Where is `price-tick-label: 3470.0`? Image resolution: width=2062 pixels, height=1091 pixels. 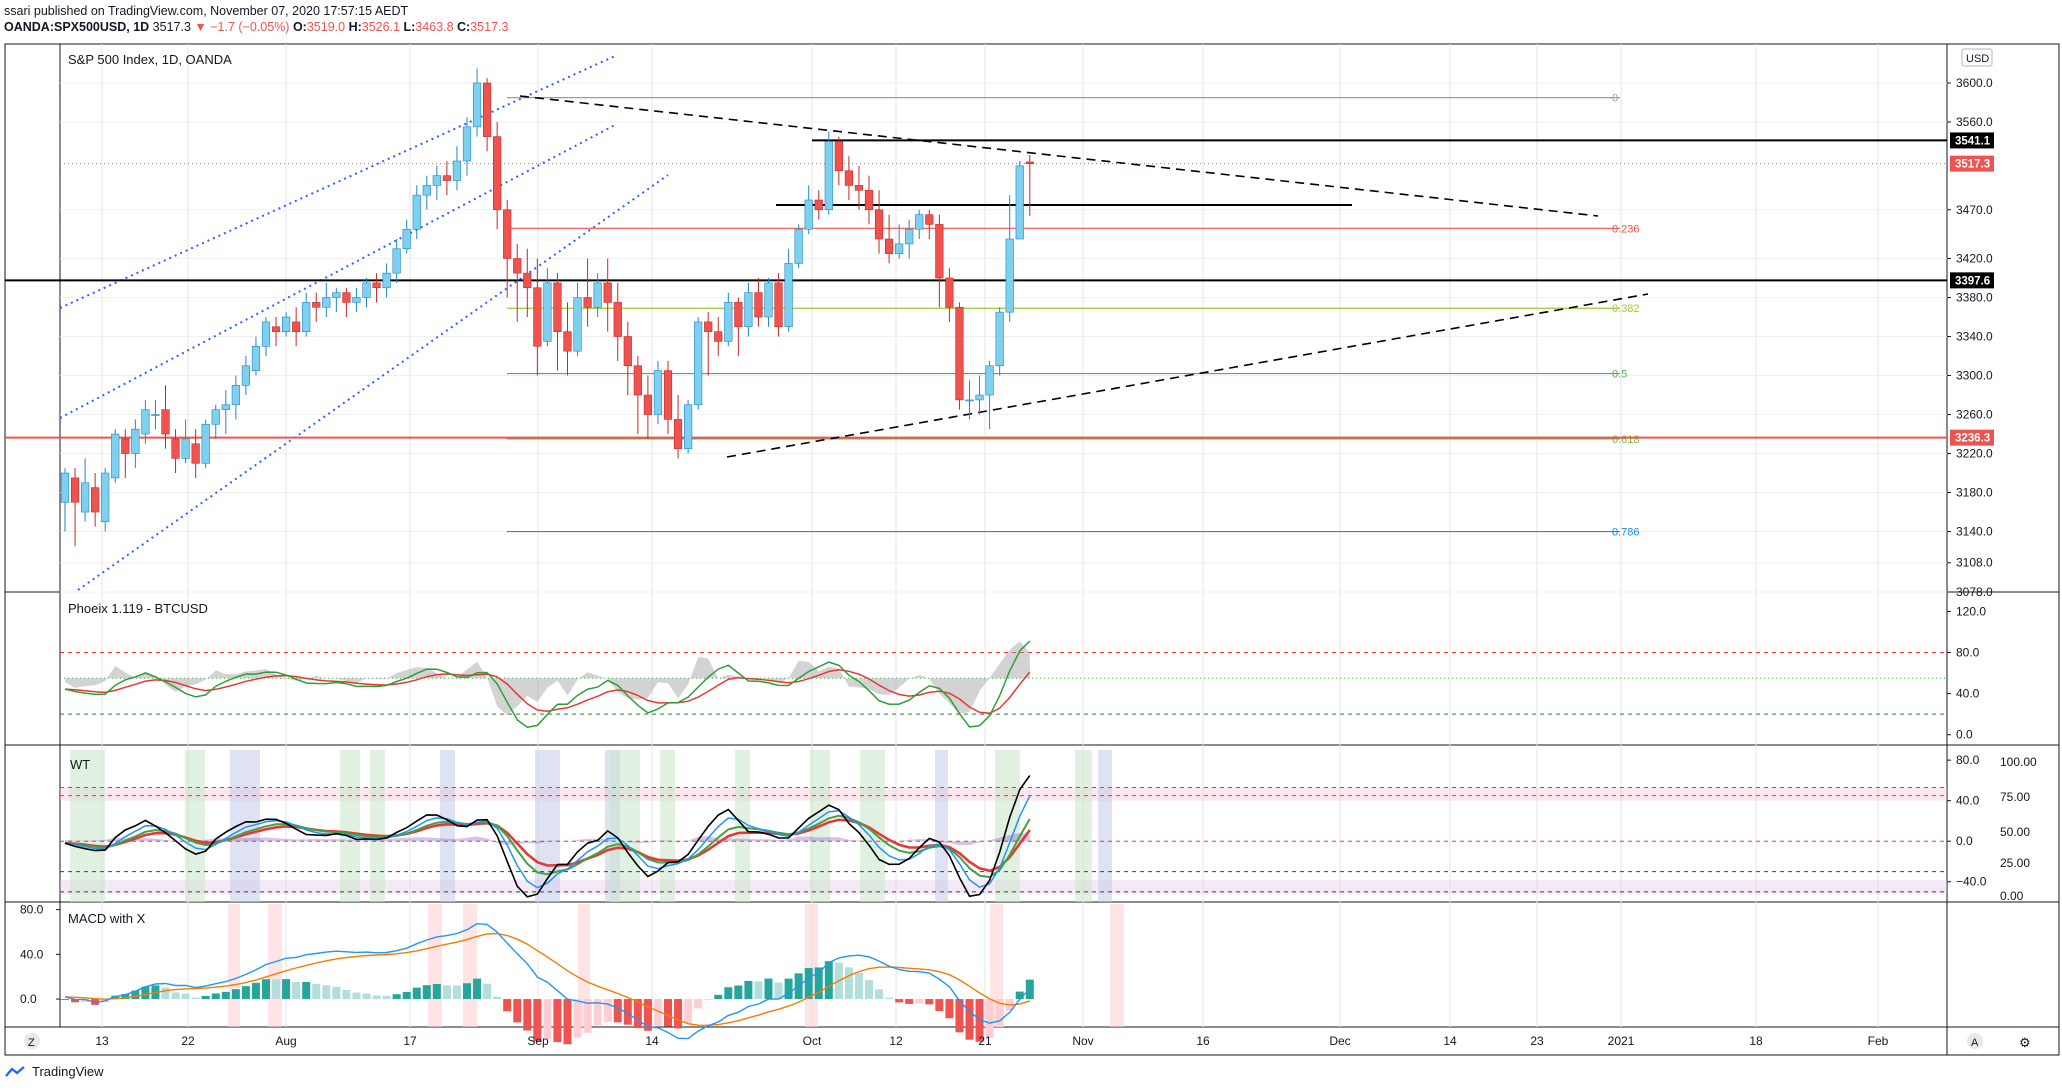
price-tick-label: 3470.0 is located at coordinates (1974, 210).